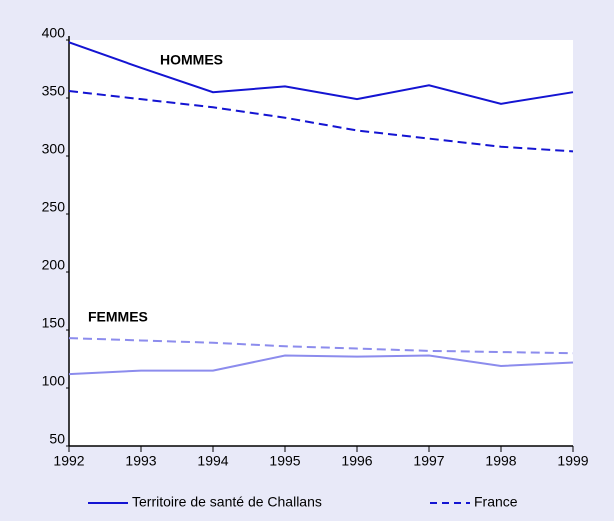 This screenshot has width=614, height=521. Describe the element at coordinates (54, 265) in the screenshot. I see `y-tick-label: 200` at that location.